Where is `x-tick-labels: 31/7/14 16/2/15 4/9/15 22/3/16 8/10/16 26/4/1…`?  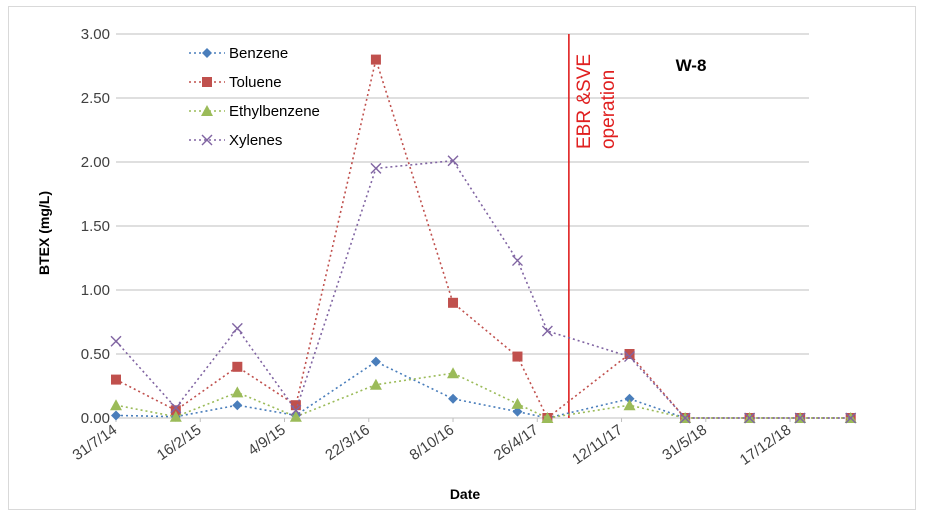 x-tick-labels: 31/7/14 16/2/15 4/9/15 22/3/16 8/10/16 26/4/1… is located at coordinates (432, 443).